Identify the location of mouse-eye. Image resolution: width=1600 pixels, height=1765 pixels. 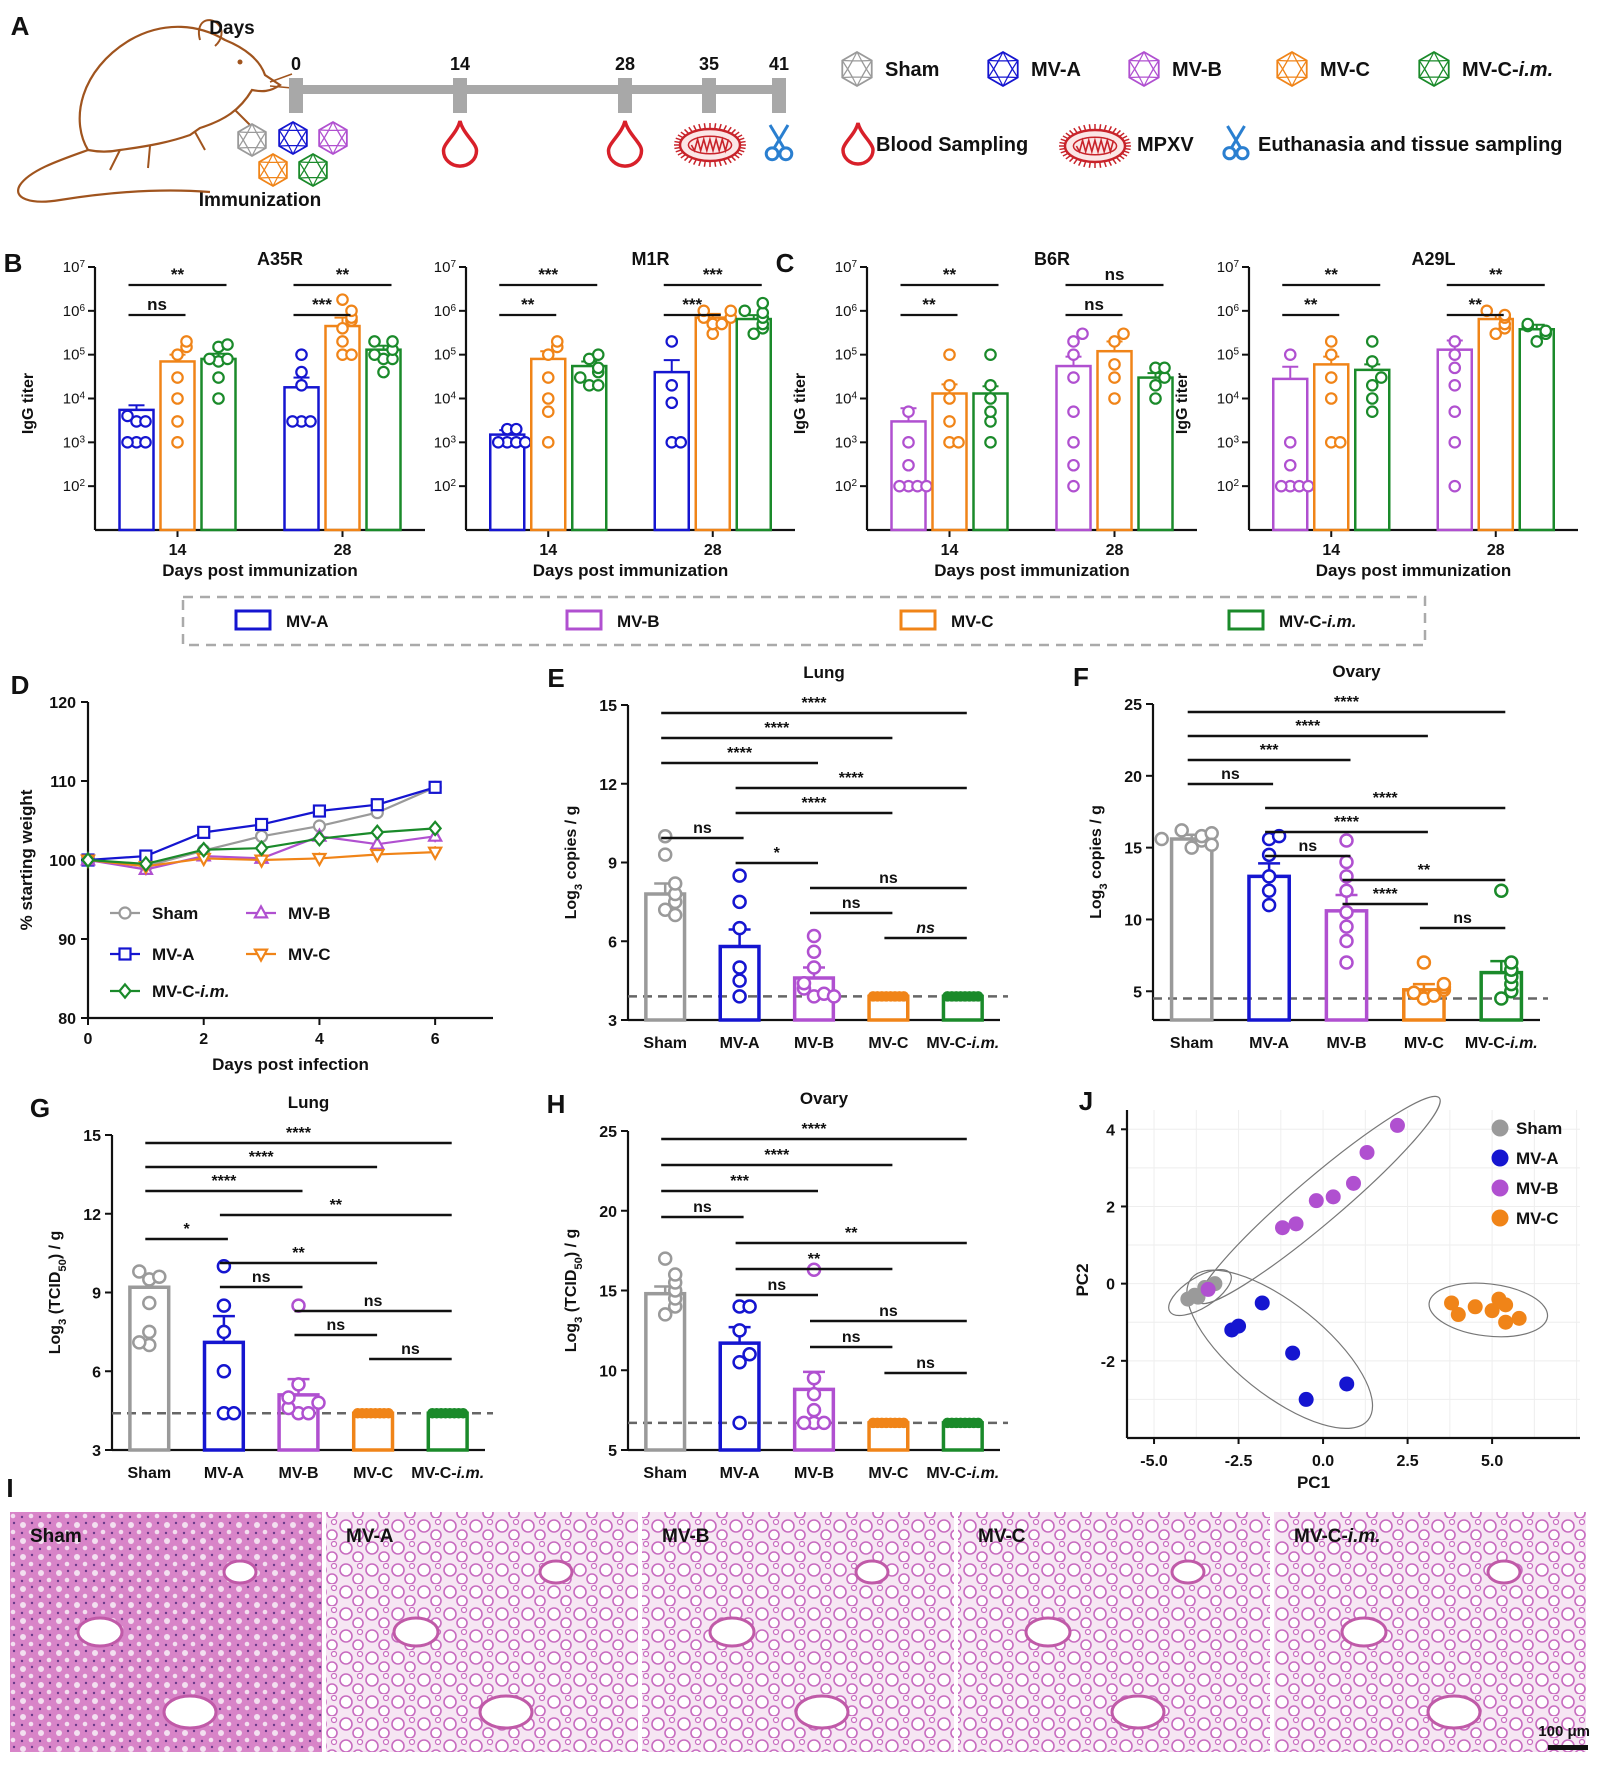
(240, 62).